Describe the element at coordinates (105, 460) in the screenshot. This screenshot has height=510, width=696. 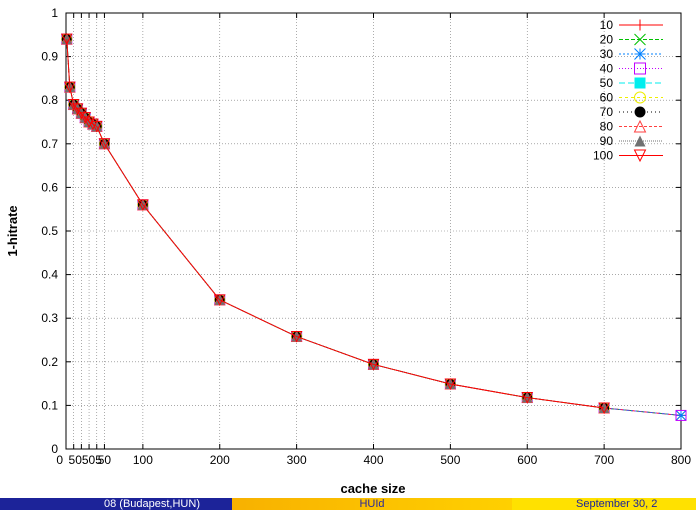
I see `x-tick-label: 50` at that location.